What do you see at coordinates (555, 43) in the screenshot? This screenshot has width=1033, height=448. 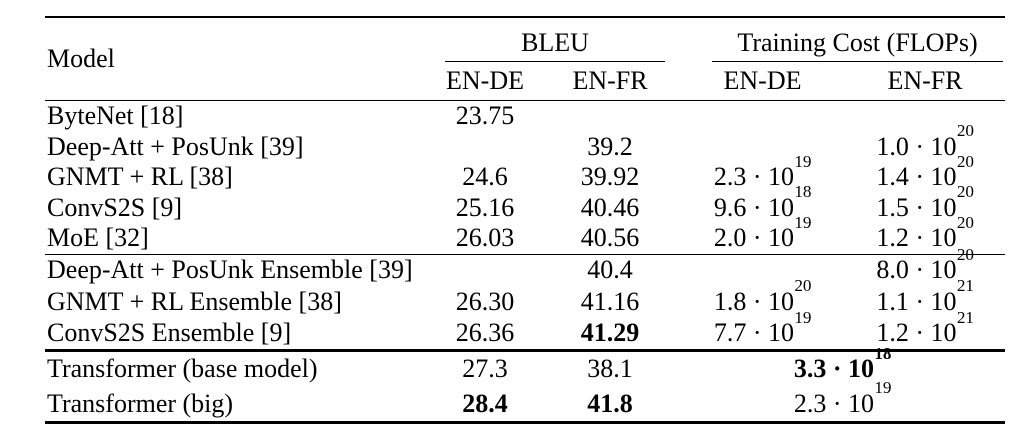 I see `header-group-bleu-label: BLEU` at bounding box center [555, 43].